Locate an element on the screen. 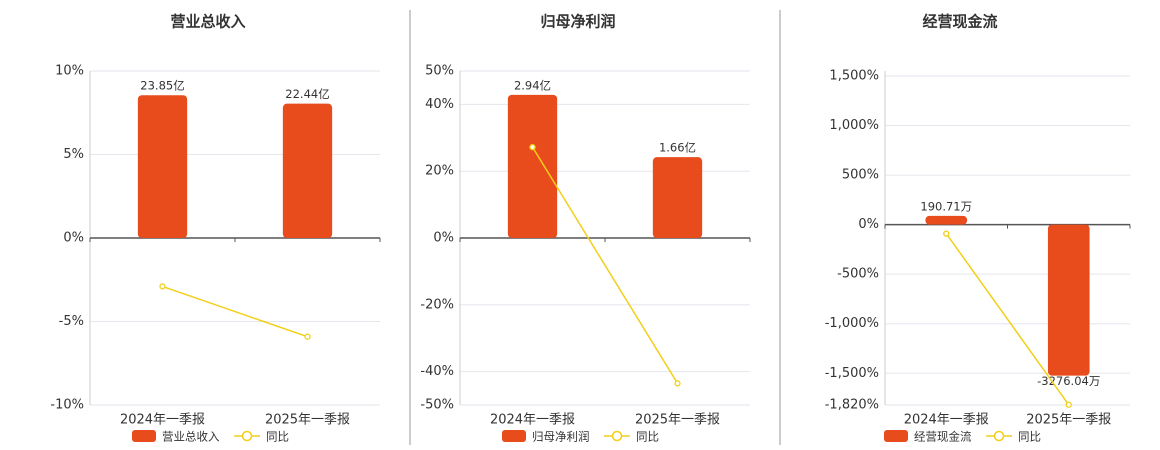  y-tick-label: -20% is located at coordinates (437, 304).